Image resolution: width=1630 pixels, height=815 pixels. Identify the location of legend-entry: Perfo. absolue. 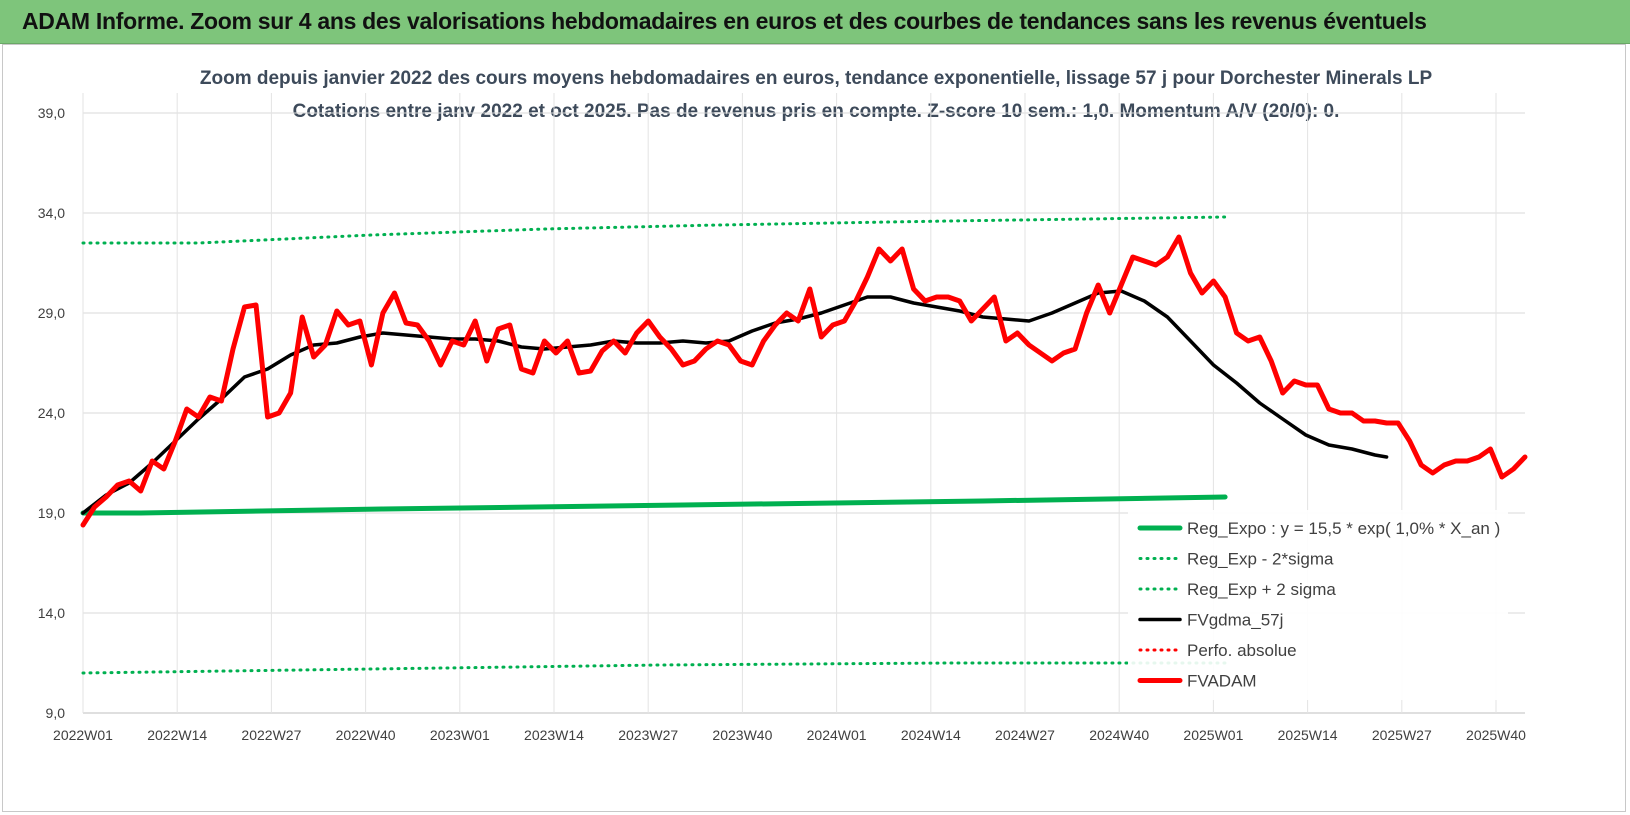
(1242, 650).